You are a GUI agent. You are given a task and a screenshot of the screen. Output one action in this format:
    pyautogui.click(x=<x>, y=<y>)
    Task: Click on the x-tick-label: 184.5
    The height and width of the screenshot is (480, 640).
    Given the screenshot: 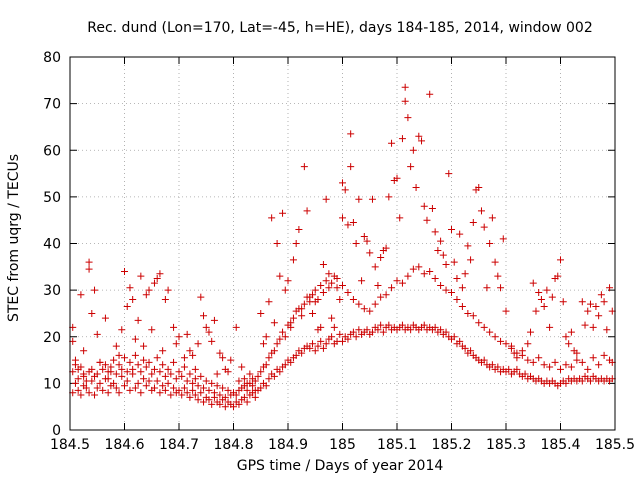 What is the action you would take?
    pyautogui.click(x=70, y=445)
    